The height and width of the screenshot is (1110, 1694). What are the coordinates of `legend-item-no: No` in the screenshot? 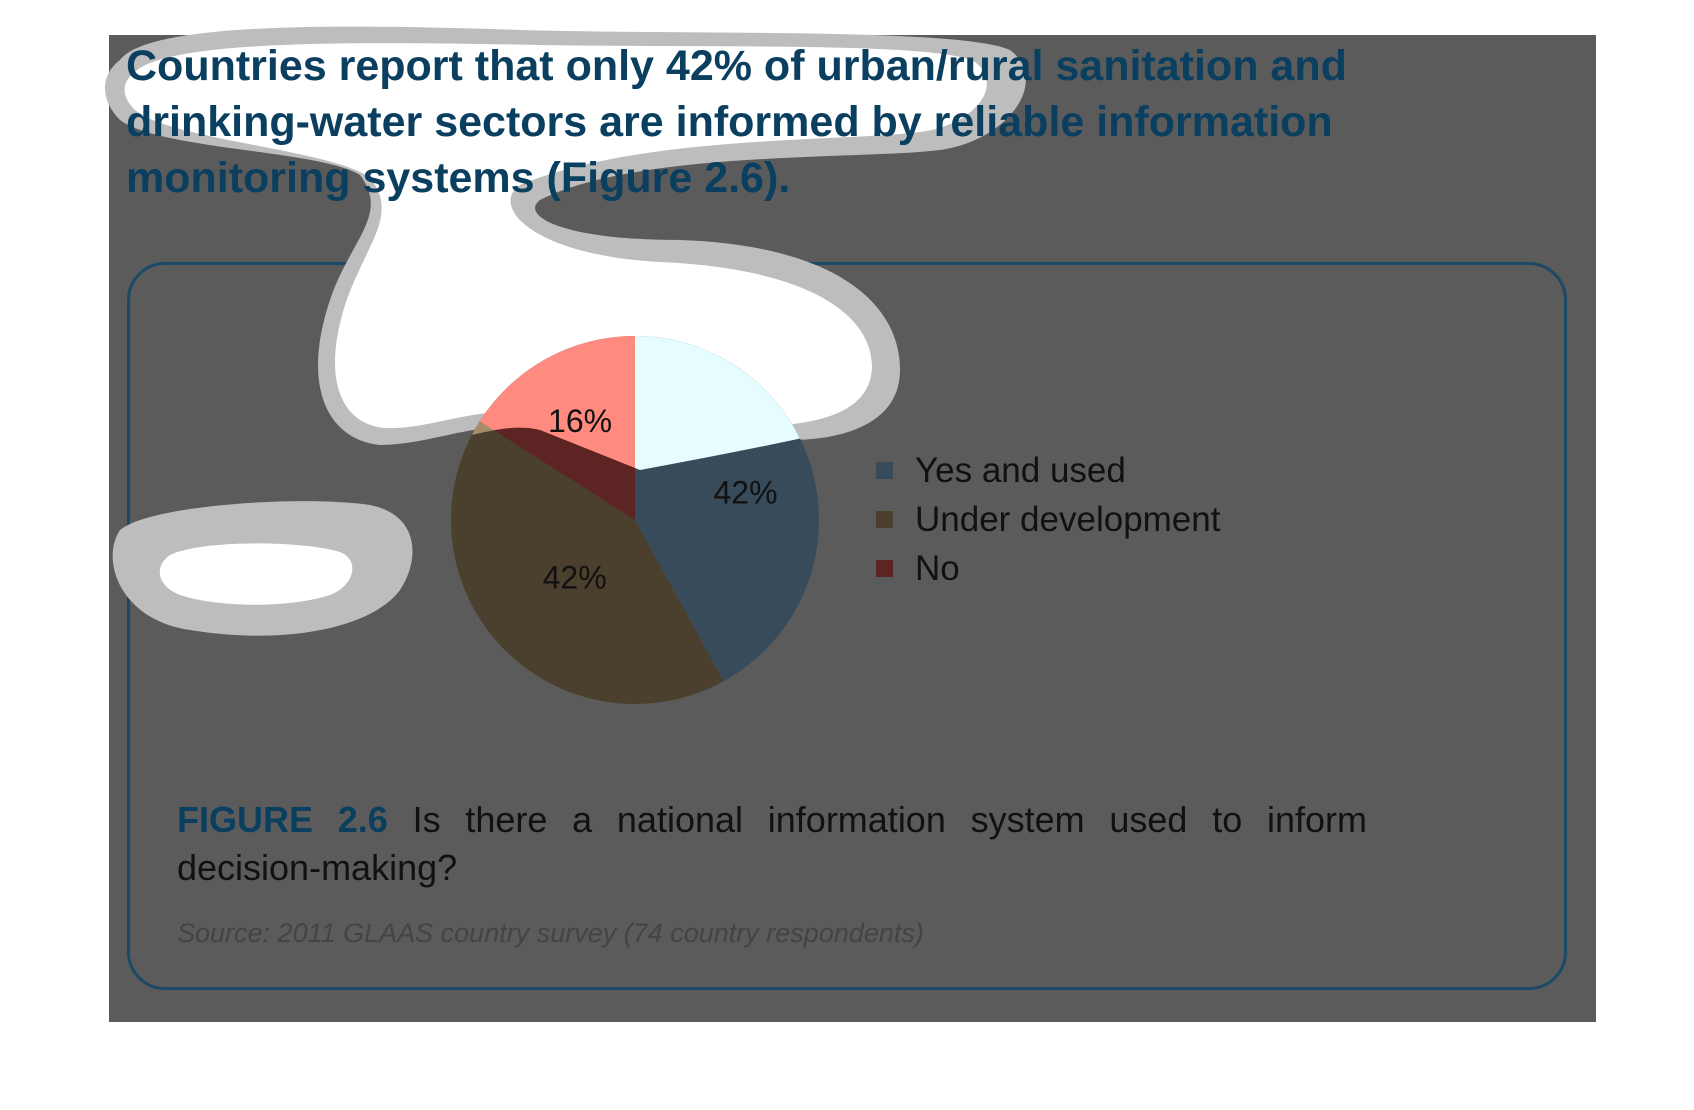 It's located at (1048, 568).